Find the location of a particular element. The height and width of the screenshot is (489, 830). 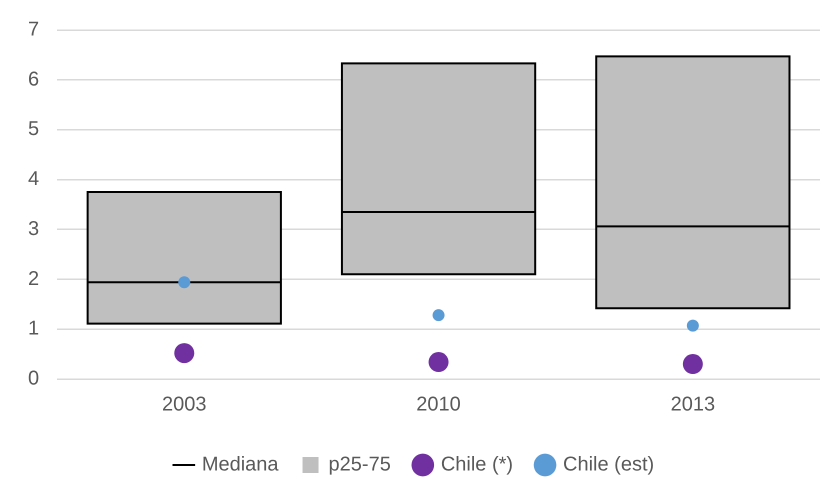

y-tick-label: 1 is located at coordinates (34, 329).